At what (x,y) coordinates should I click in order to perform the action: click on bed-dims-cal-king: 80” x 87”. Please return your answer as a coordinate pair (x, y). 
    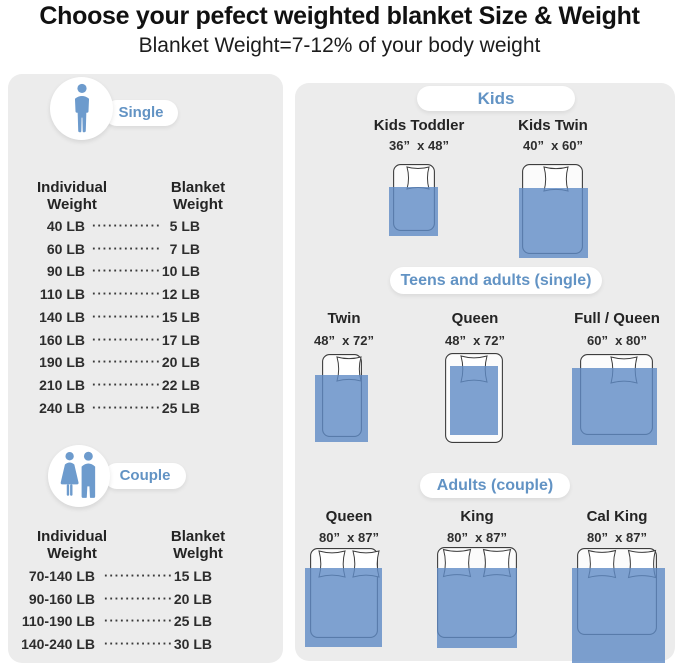
    Looking at the image, I should click on (617, 537).